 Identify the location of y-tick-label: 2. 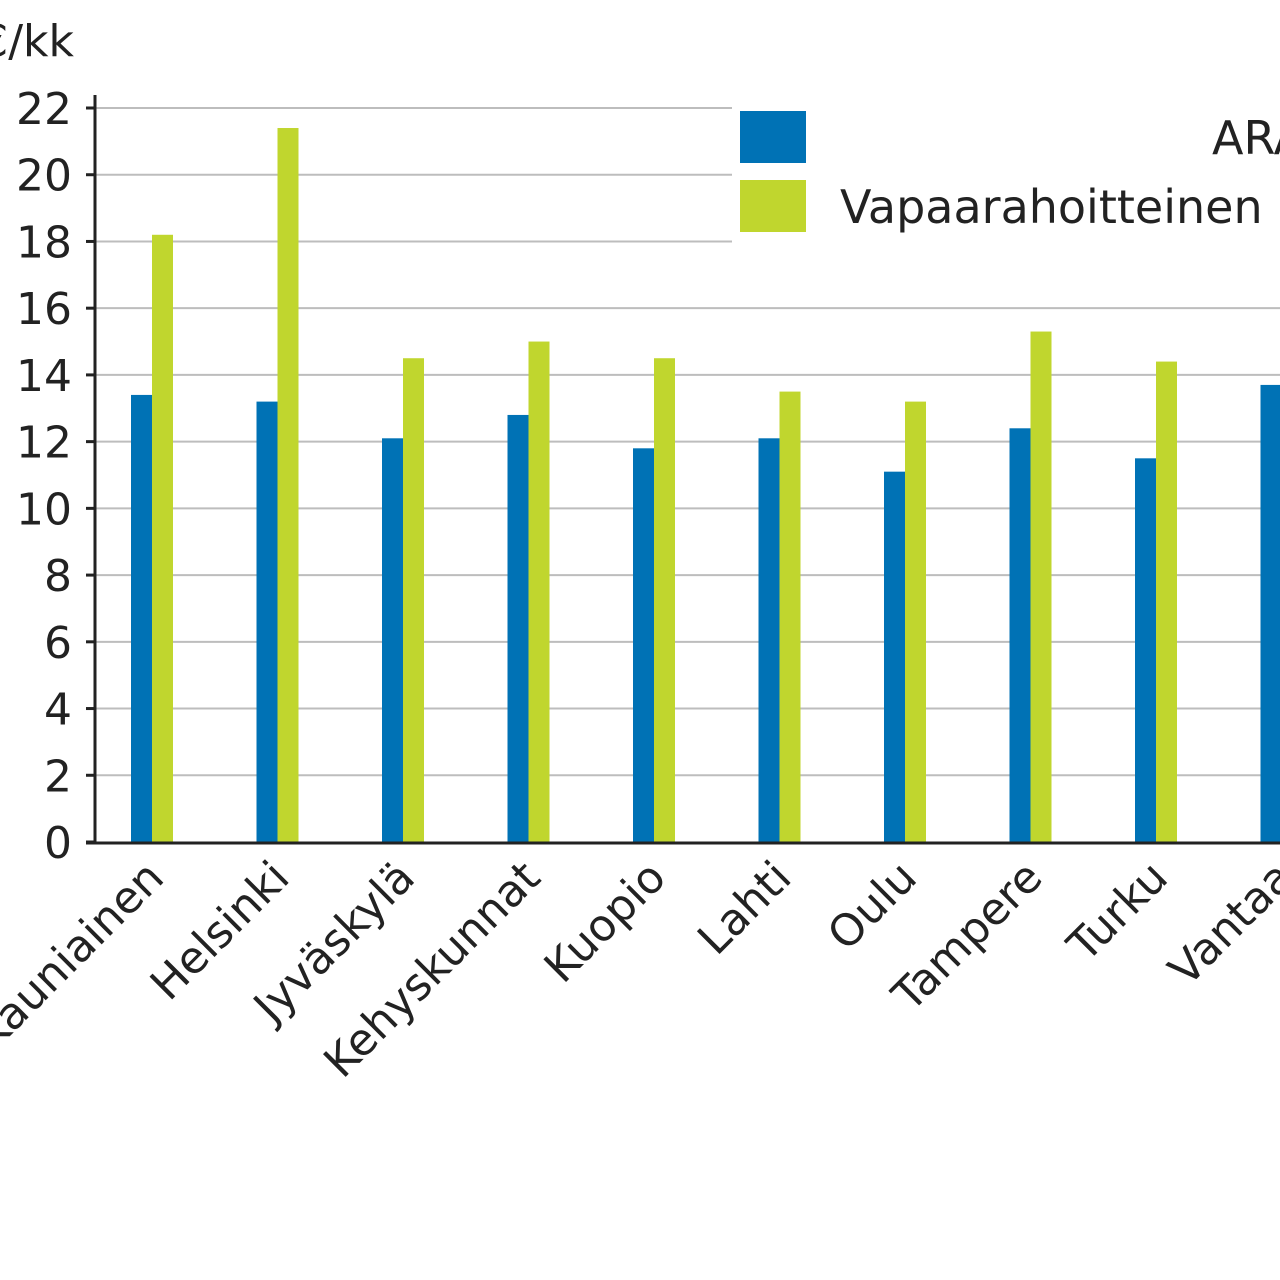
(58, 776).